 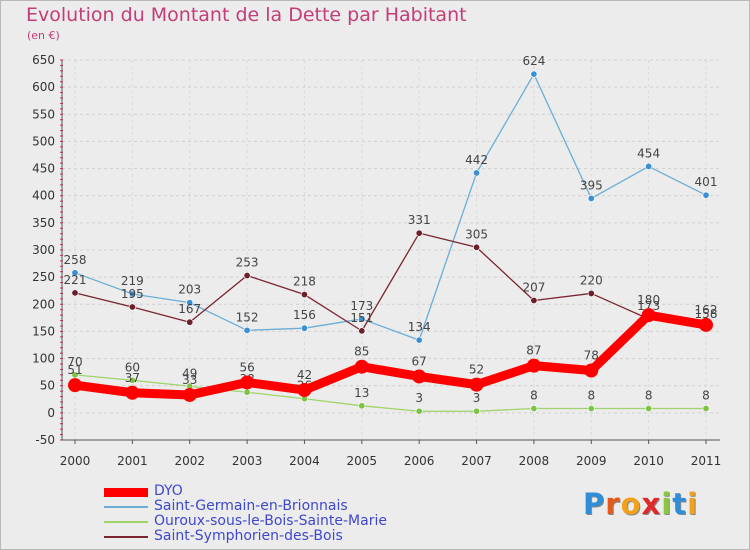 I want to click on data-label: 221, so click(x=75, y=280).